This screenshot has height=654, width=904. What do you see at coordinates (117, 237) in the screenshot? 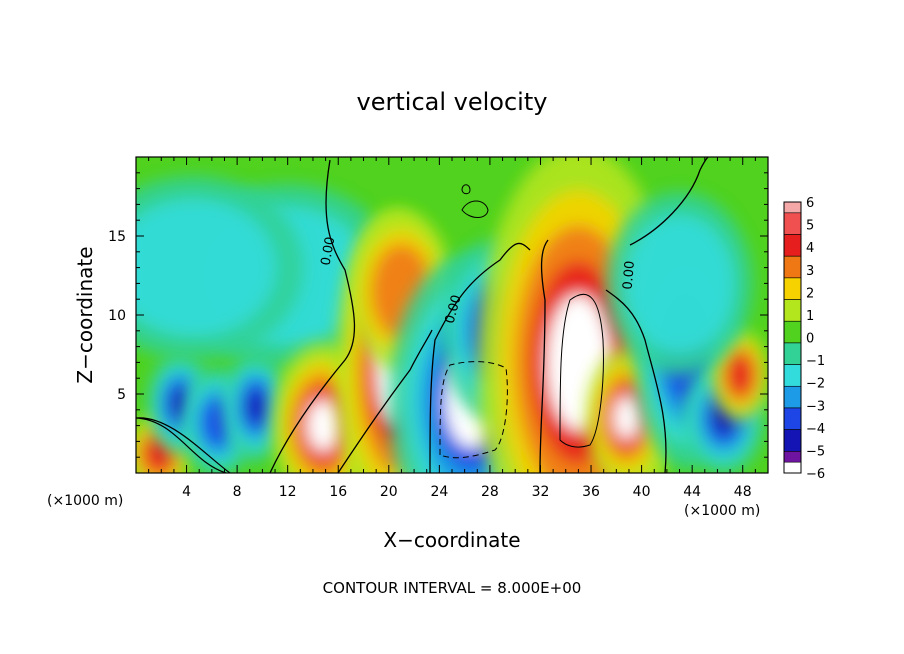
I see `y-tick-label: 15` at bounding box center [117, 237].